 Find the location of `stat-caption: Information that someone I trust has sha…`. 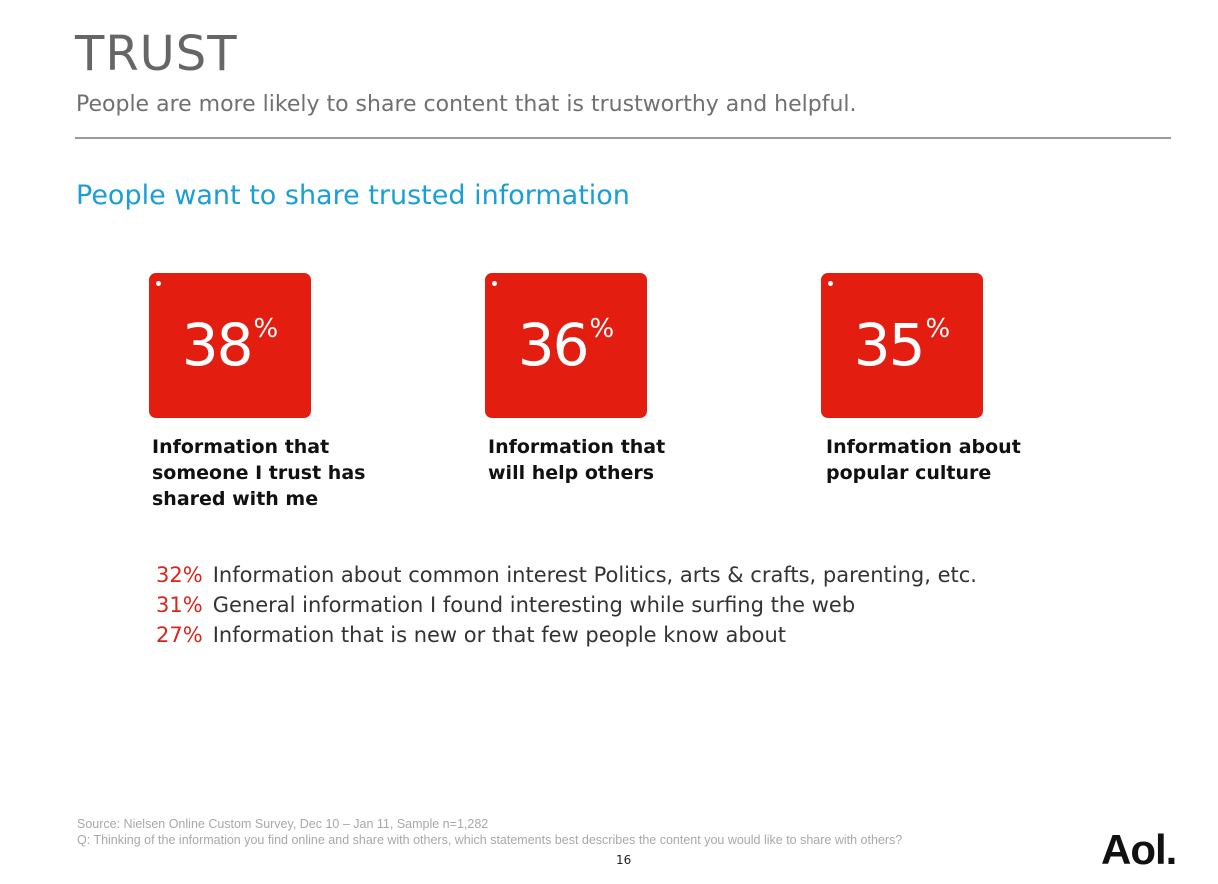

stat-caption: Information that someone I trust has sha… is located at coordinates (262, 473).